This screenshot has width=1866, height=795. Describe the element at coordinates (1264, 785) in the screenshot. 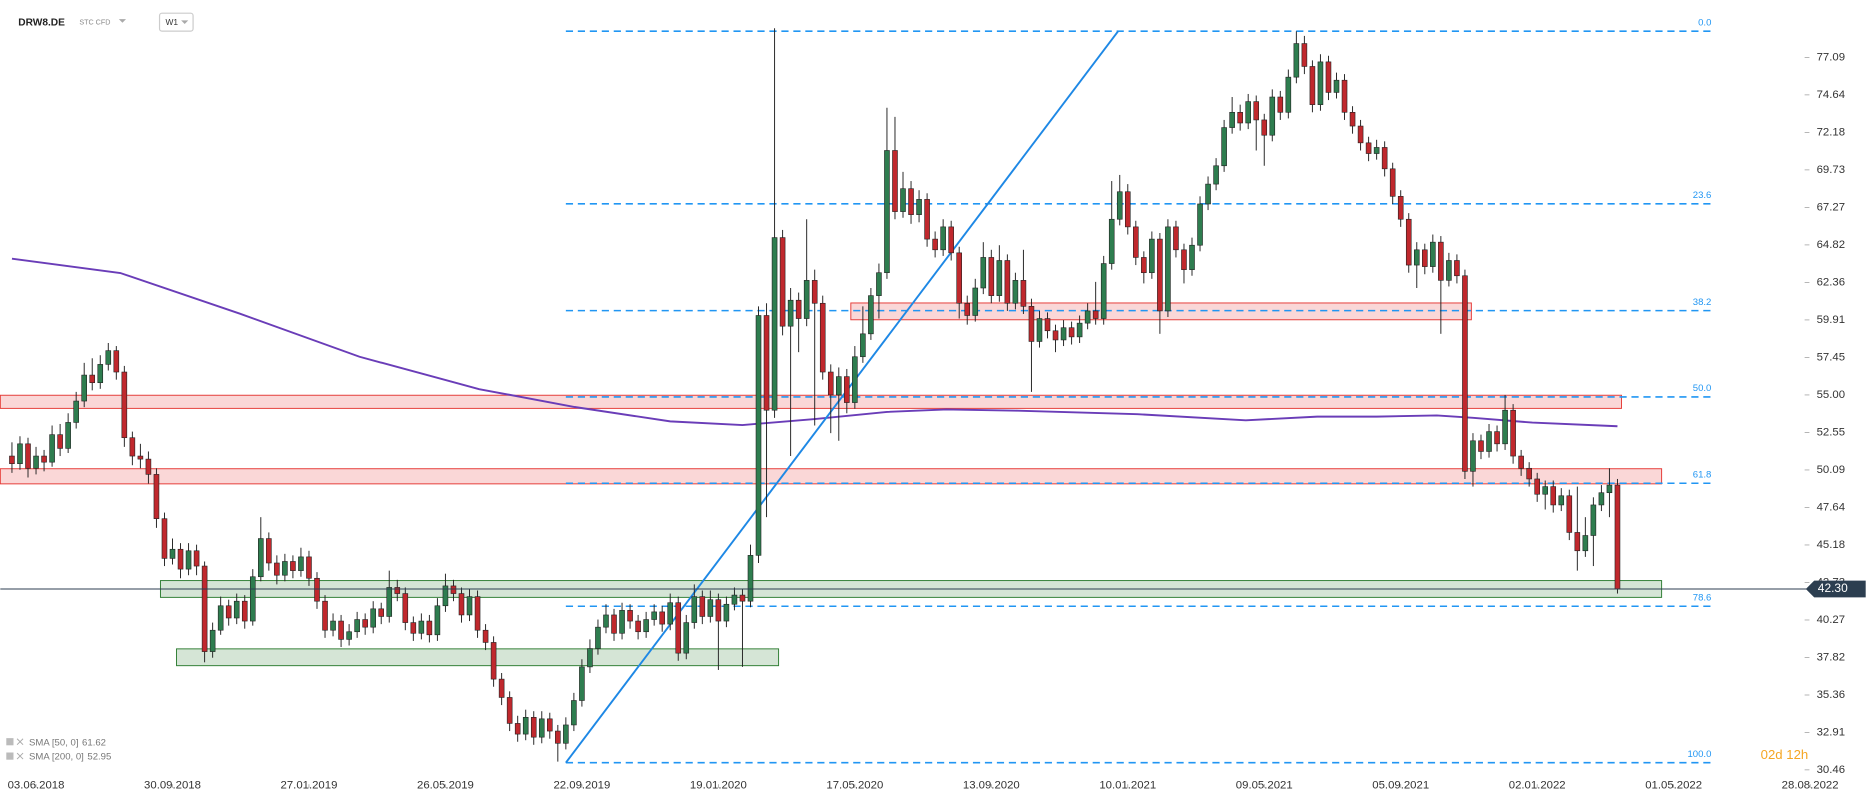

I see `x-tick-label: 09.05.2021` at that location.